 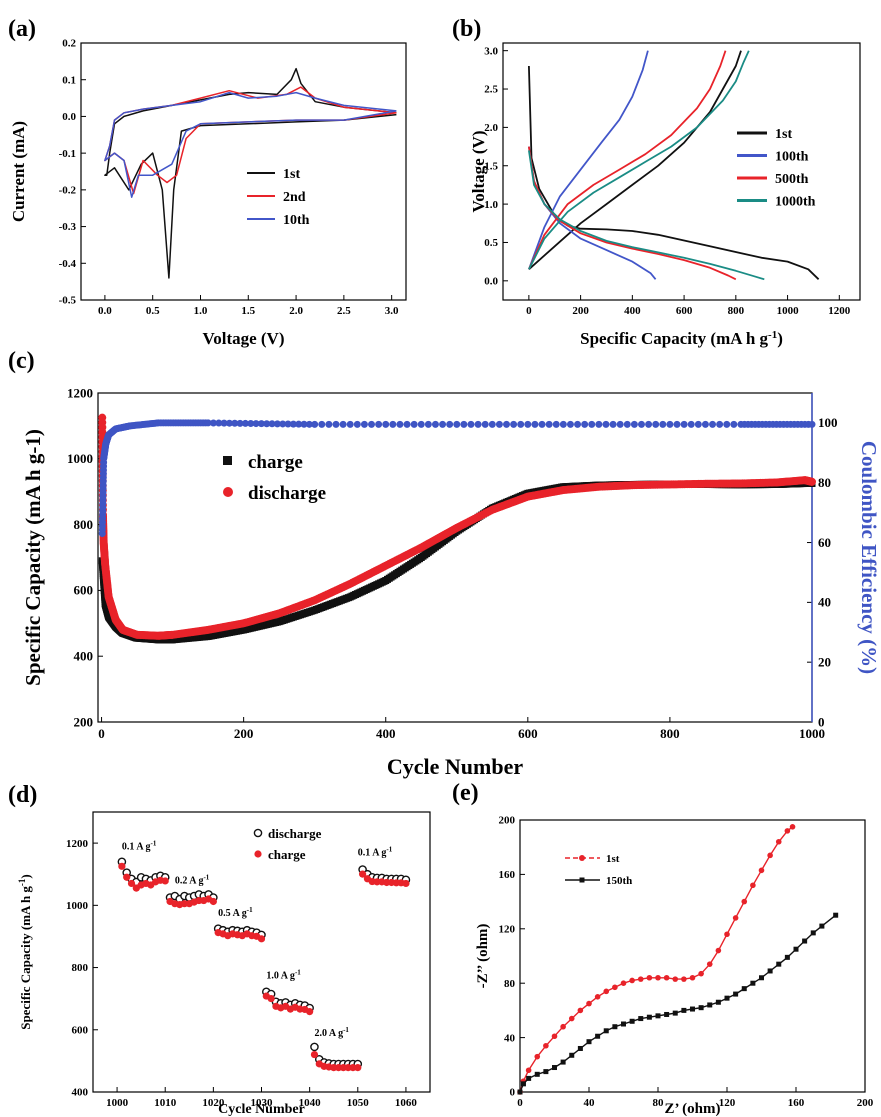 I want to click on y-tick-label: 0, so click(x=513, y=1093).